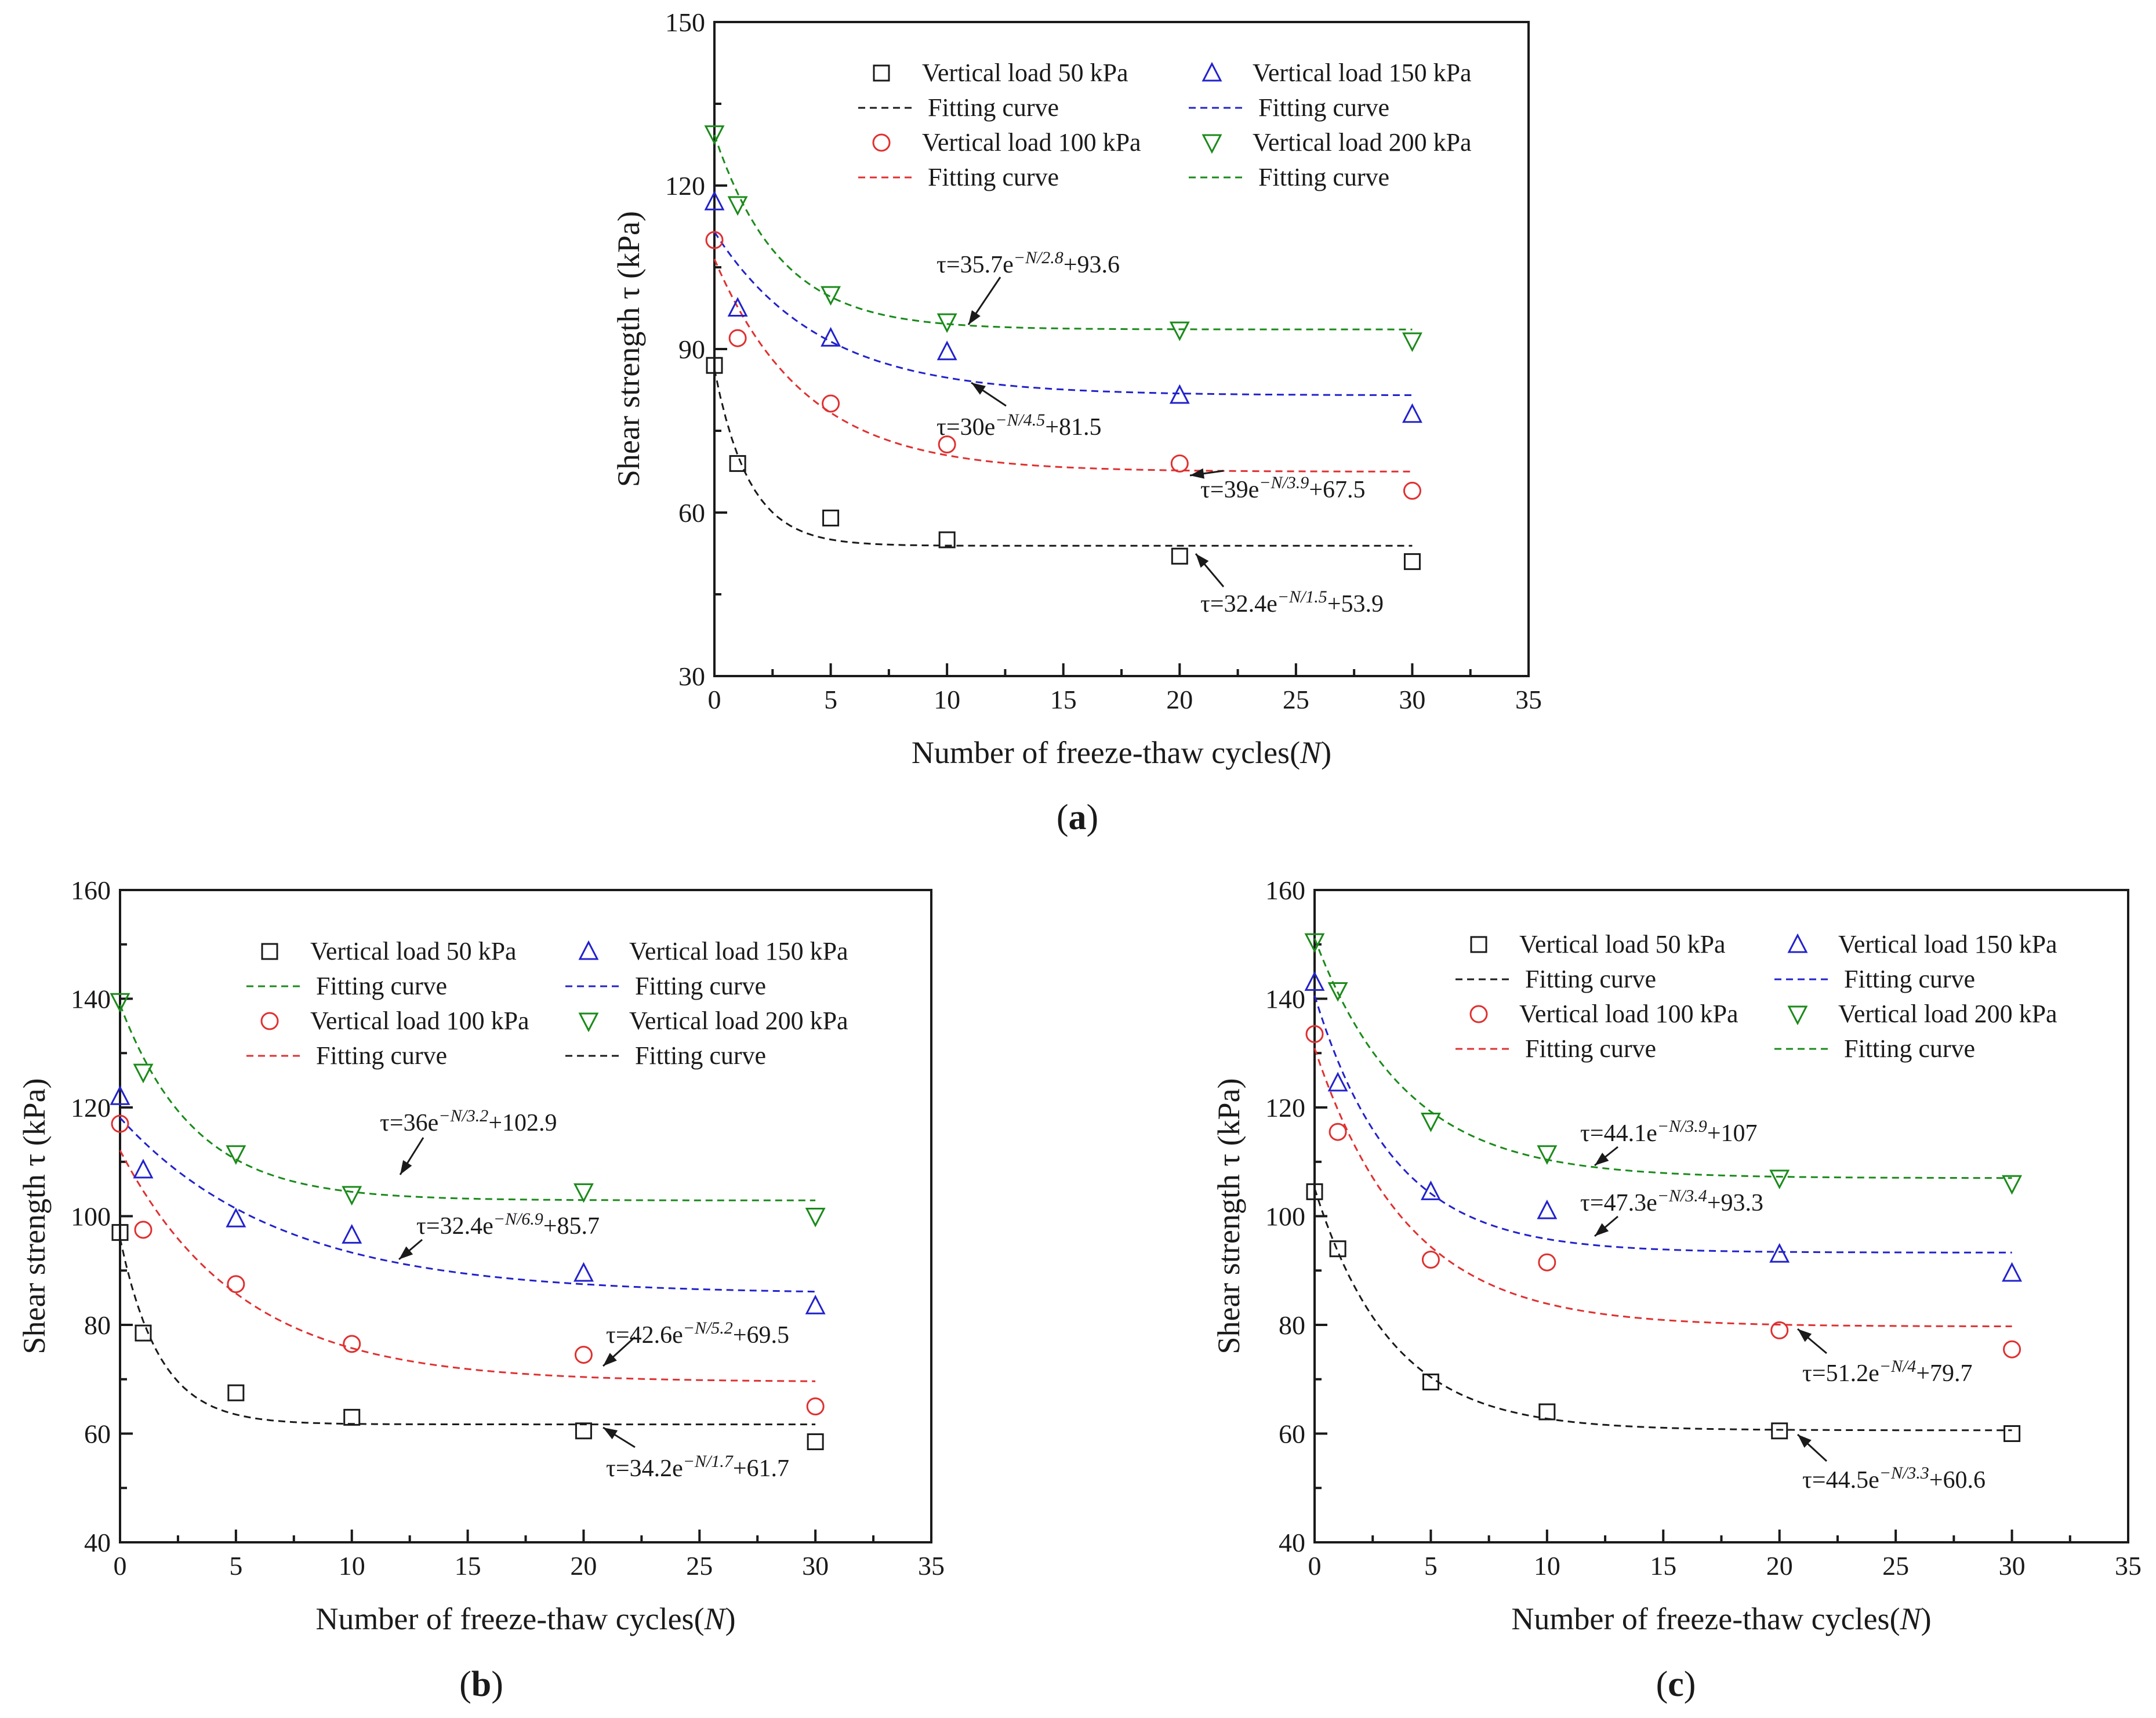  Describe the element at coordinates (699, 1566) in the screenshot. I see `x-tick-label: 25` at that location.